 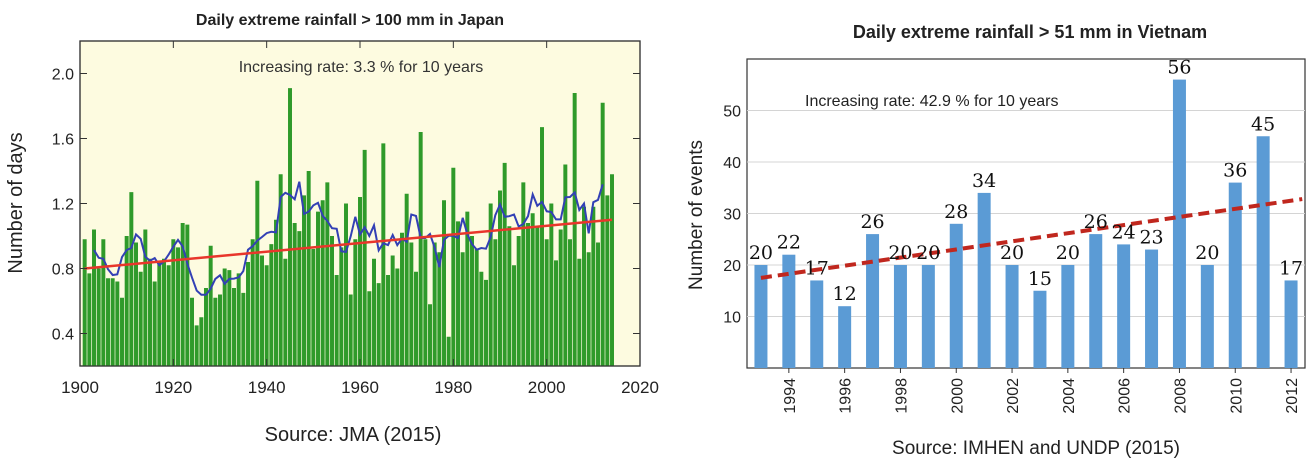 What do you see at coordinates (80, 387) in the screenshot?
I see `japan-x-tick-label: 1900` at bounding box center [80, 387].